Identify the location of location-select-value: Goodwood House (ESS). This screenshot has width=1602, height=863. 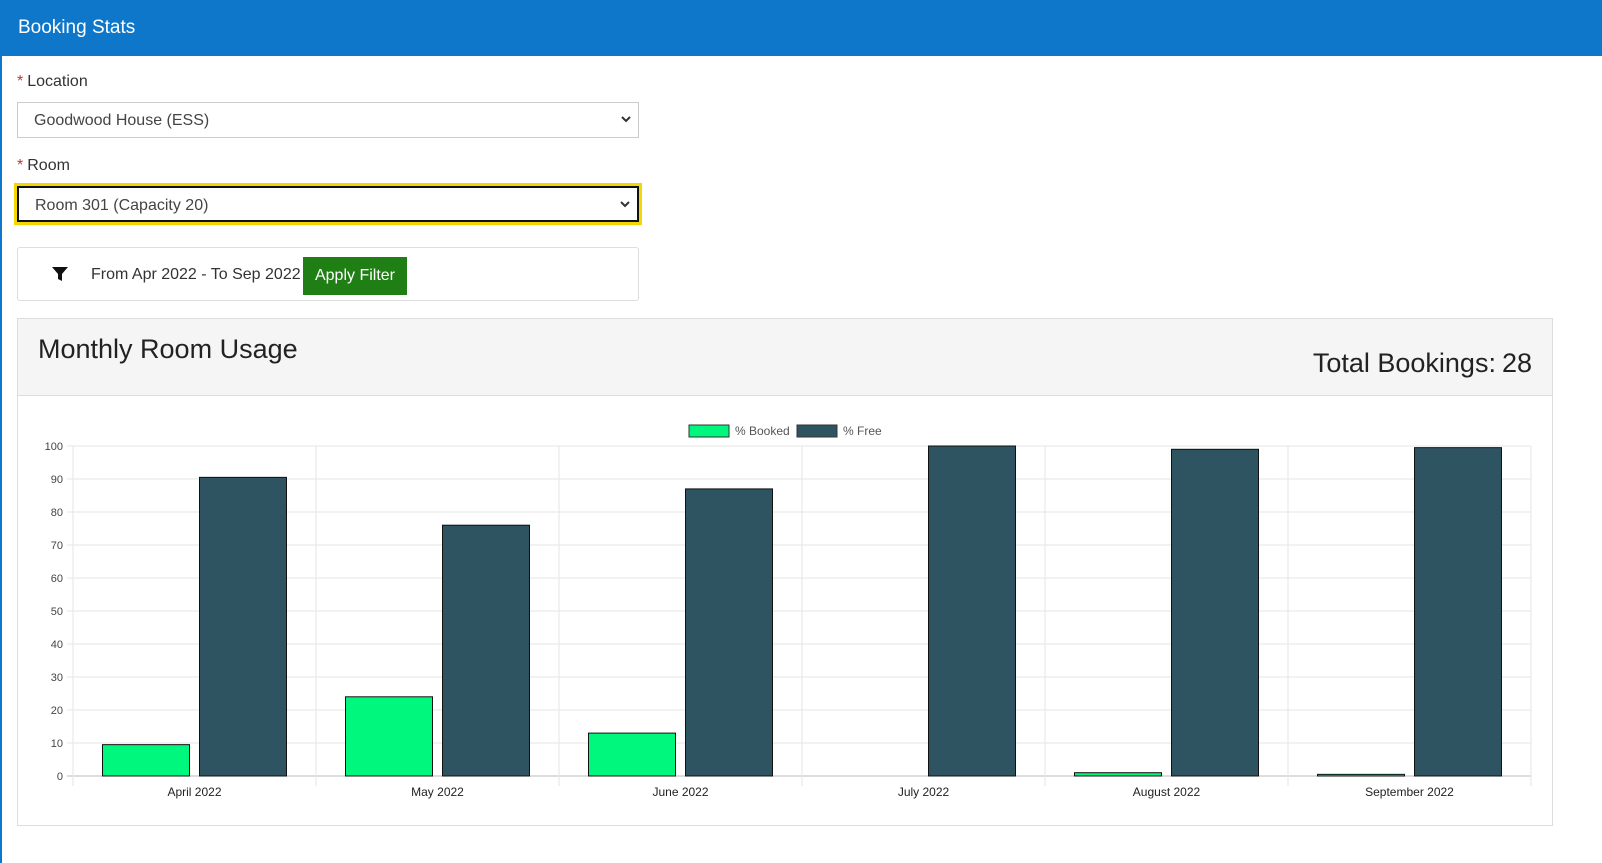
(122, 120).